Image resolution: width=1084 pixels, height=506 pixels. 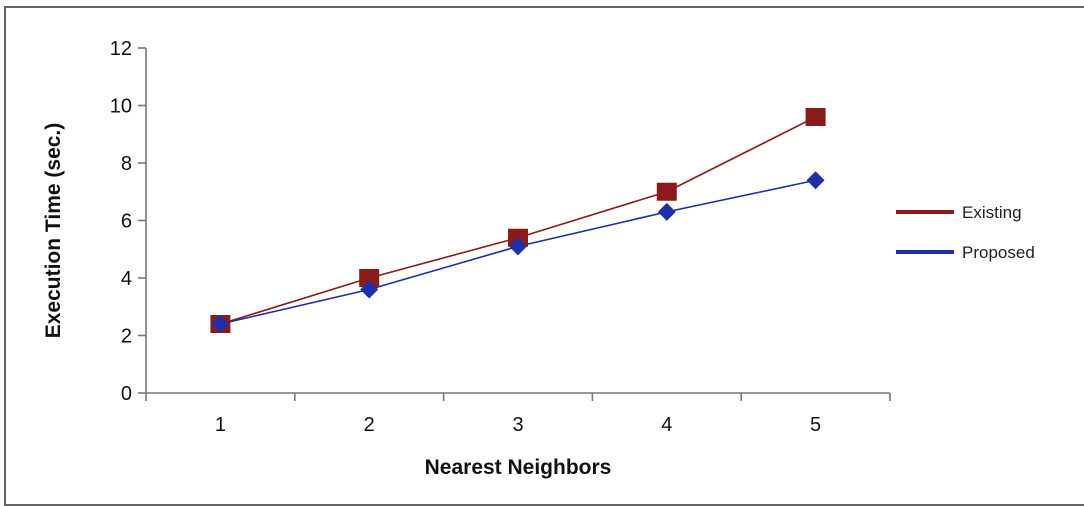 I want to click on x-tick-label: 2, so click(x=369, y=425).